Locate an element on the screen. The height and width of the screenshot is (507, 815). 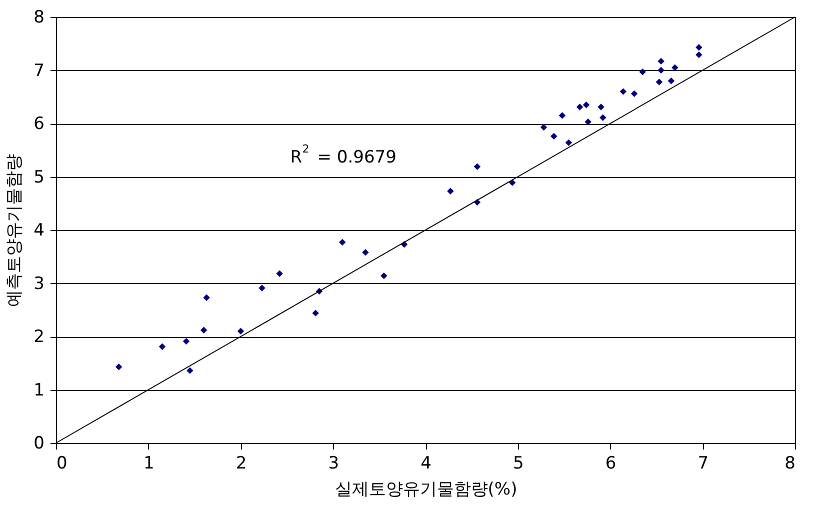
x-tick-label: 4 is located at coordinates (426, 464).